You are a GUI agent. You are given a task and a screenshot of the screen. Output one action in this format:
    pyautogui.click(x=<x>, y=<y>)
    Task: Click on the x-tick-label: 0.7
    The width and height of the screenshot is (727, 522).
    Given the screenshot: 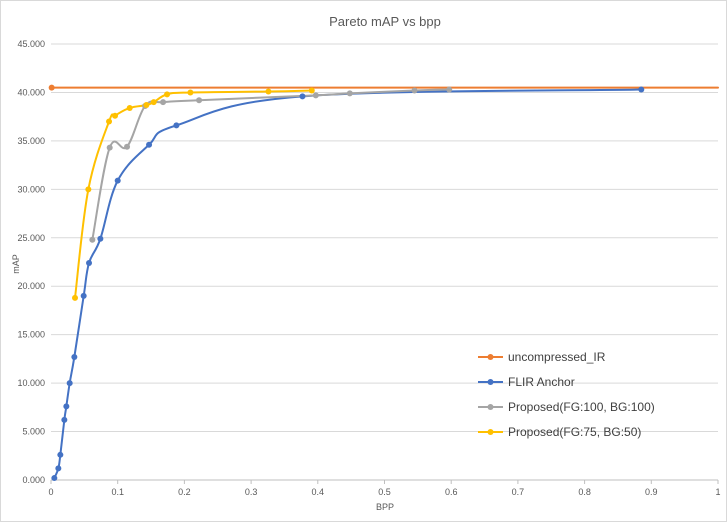 What is the action you would take?
    pyautogui.click(x=518, y=492)
    